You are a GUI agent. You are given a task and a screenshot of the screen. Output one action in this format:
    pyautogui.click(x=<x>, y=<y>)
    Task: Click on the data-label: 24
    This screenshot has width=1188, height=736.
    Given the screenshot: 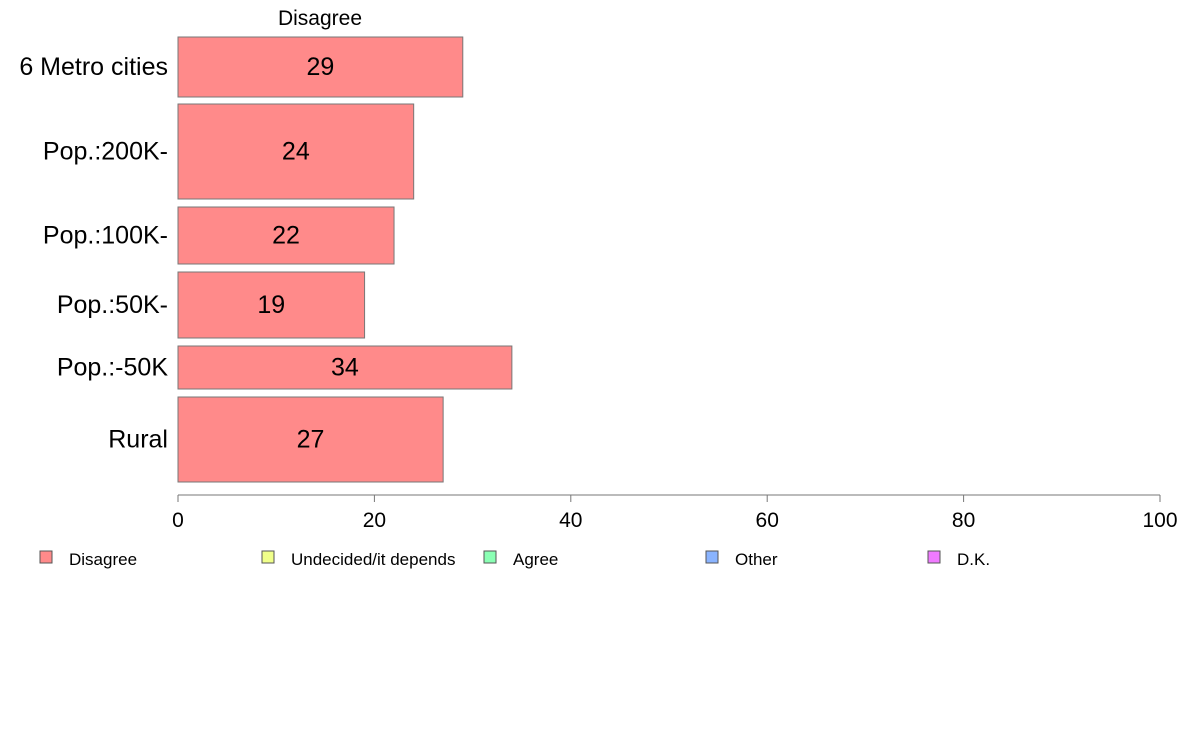 What is the action you would take?
    pyautogui.click(x=296, y=152)
    